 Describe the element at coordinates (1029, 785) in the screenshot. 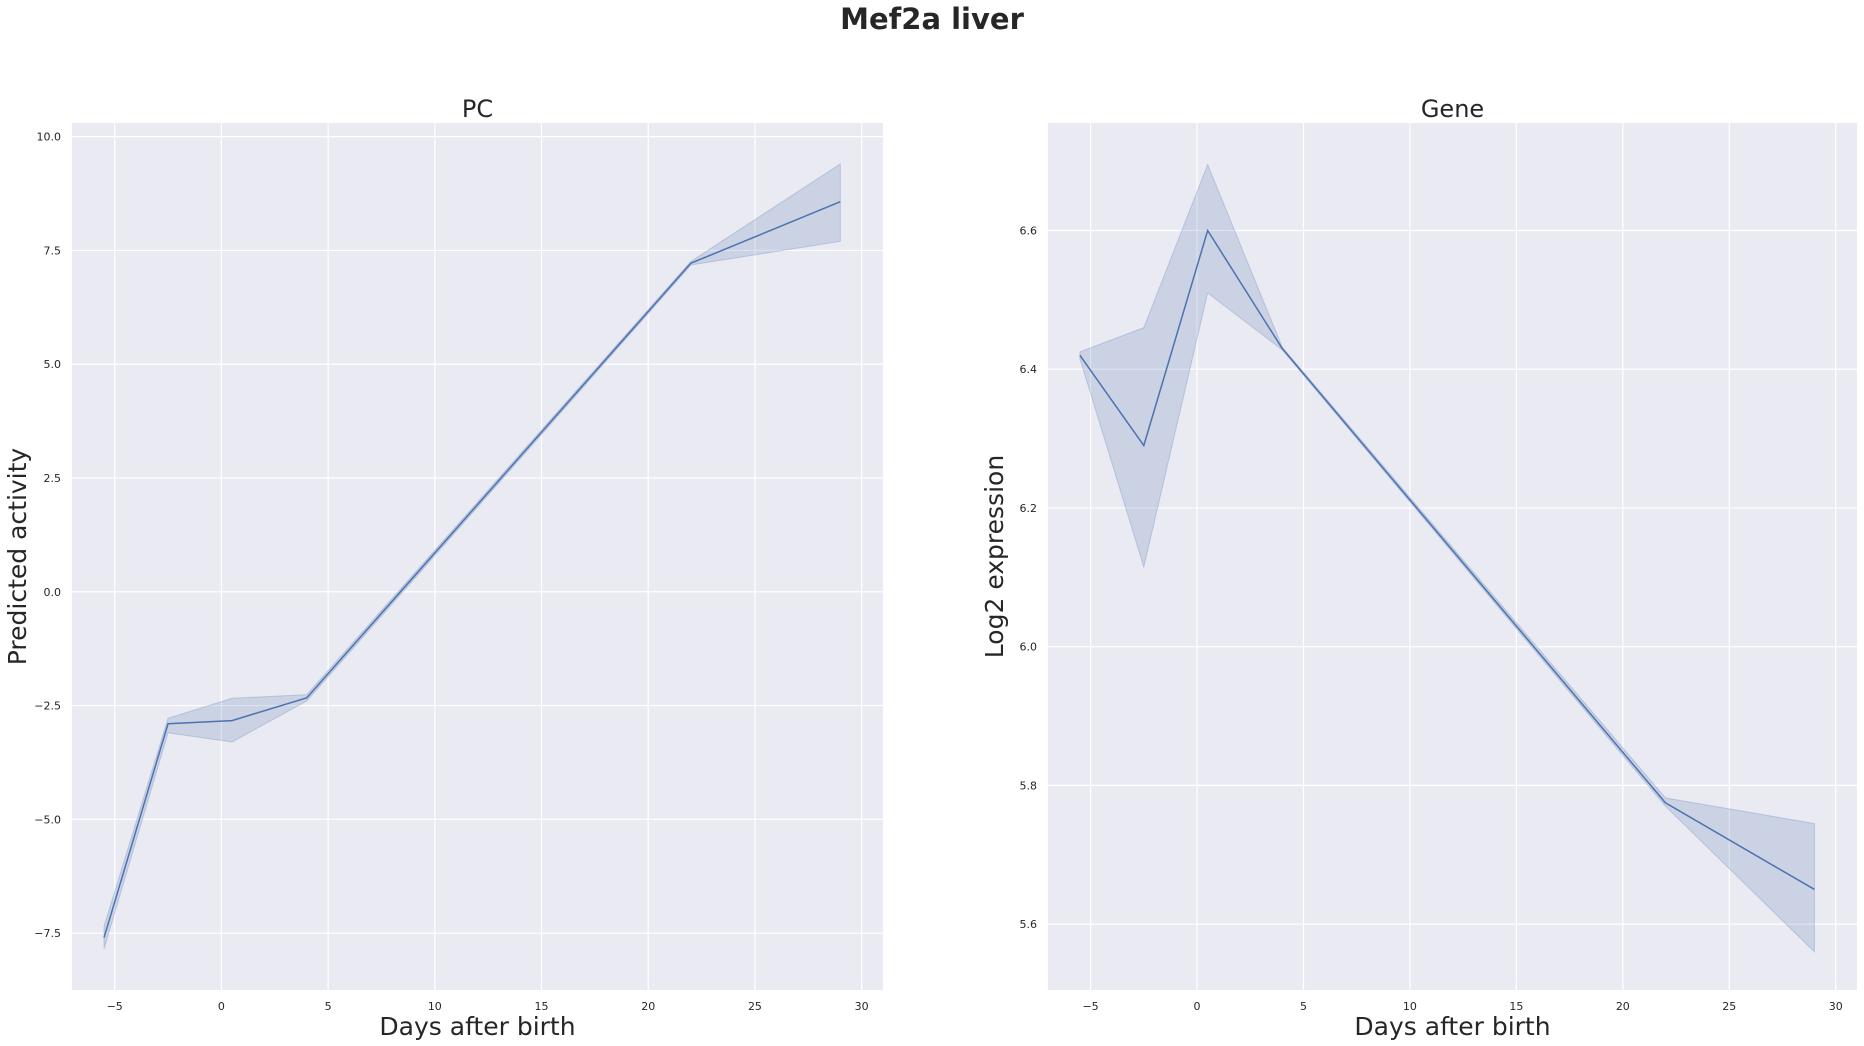

I see `y-tick-label: 5.8` at that location.